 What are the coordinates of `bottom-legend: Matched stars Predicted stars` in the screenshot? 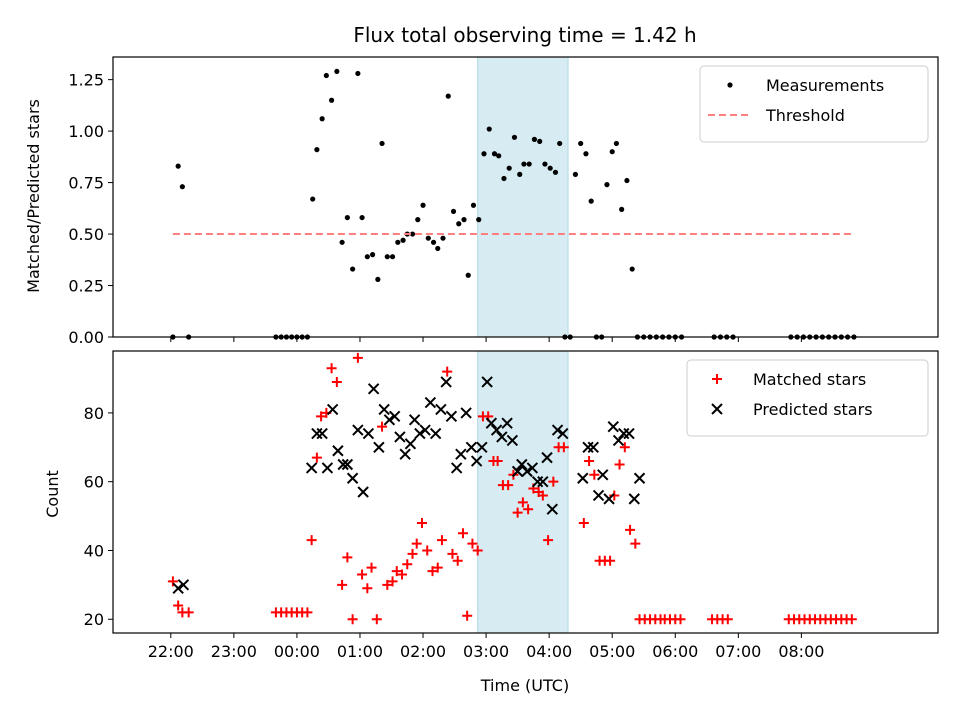 It's located at (807, 398).